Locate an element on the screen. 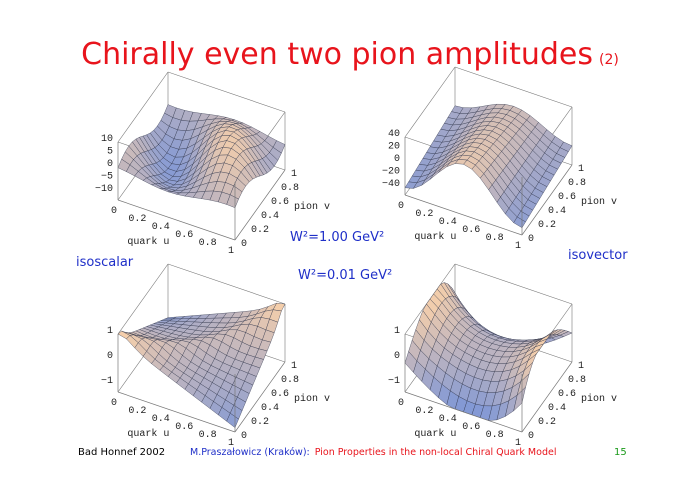 This screenshot has width=700, height=494. z-tick-label: −20 is located at coordinates (391, 172).